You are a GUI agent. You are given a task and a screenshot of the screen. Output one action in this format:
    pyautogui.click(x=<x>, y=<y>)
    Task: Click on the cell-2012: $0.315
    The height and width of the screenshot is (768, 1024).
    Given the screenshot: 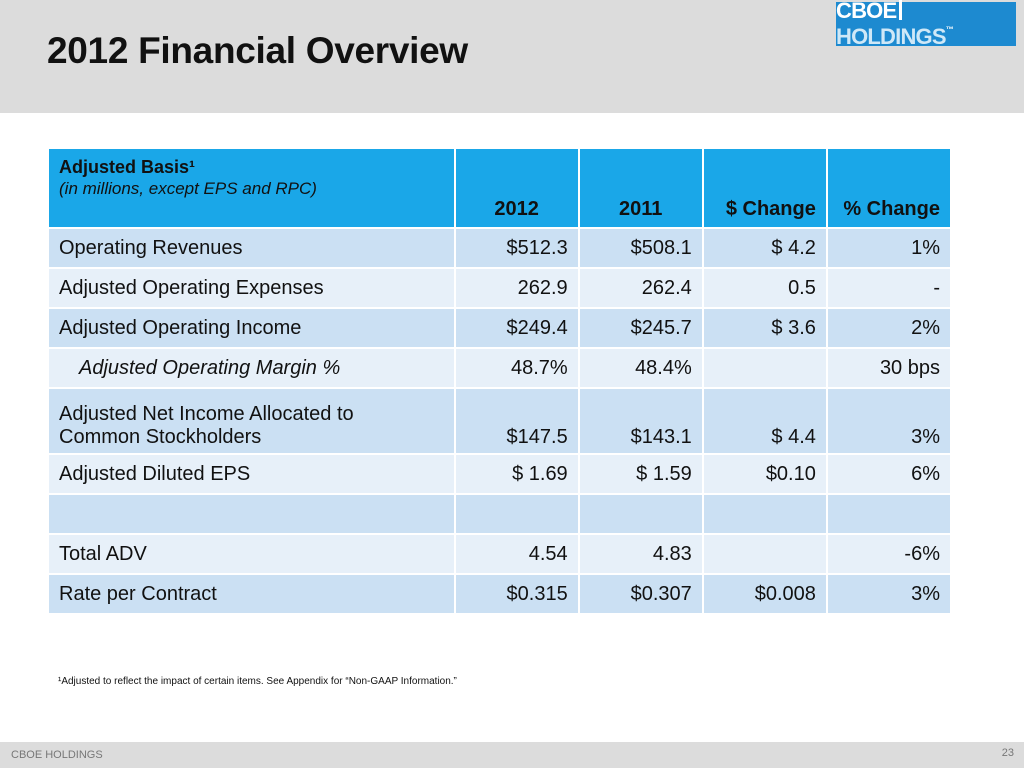 What is the action you would take?
    pyautogui.click(x=516, y=594)
    